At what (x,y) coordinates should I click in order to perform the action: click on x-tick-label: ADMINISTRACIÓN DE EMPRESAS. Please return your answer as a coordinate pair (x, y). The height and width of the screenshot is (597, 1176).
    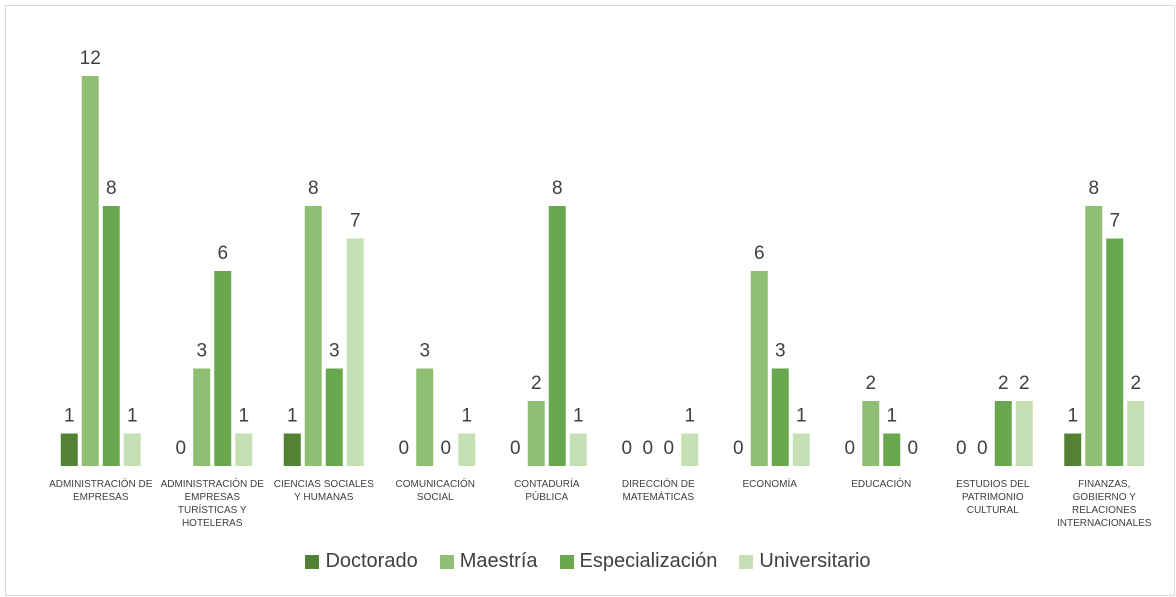
    Looking at the image, I should click on (101, 491).